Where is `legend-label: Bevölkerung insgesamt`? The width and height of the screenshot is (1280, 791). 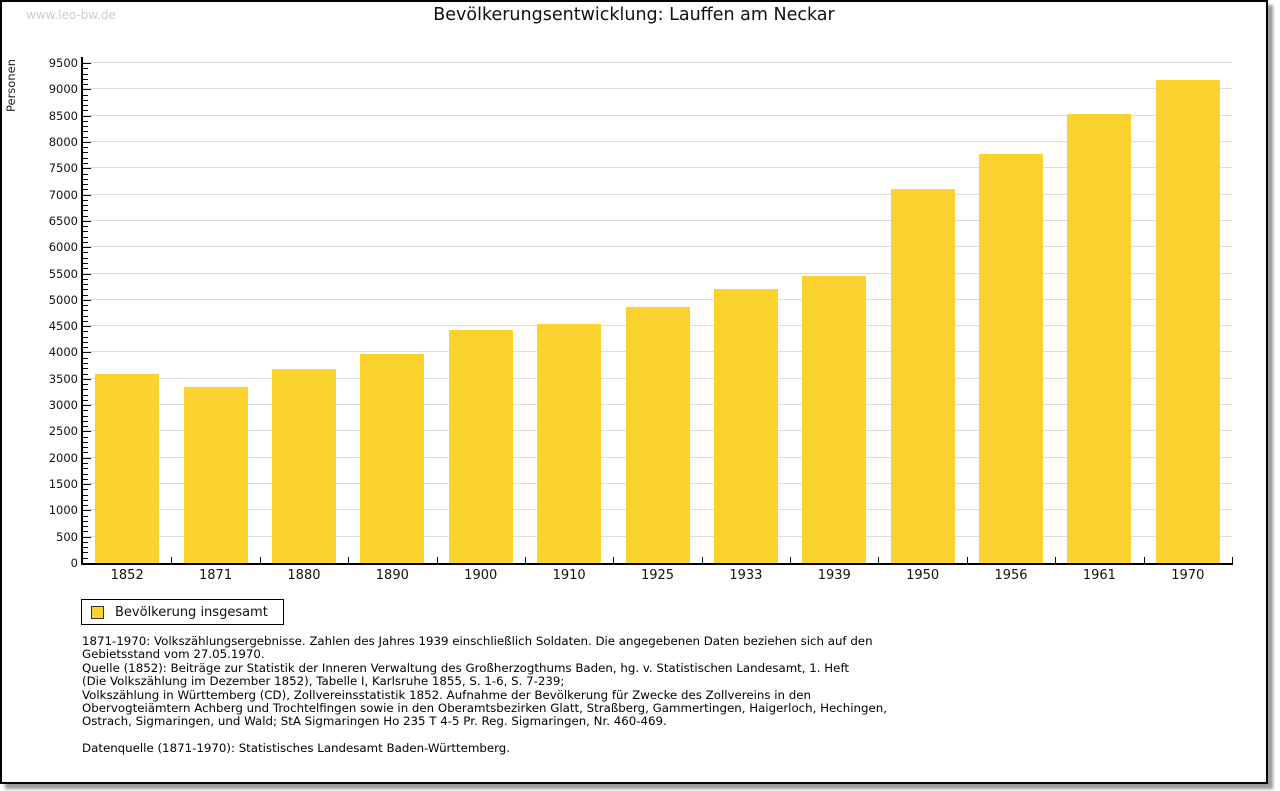 legend-label: Bevölkerung insgesamt is located at coordinates (191, 612).